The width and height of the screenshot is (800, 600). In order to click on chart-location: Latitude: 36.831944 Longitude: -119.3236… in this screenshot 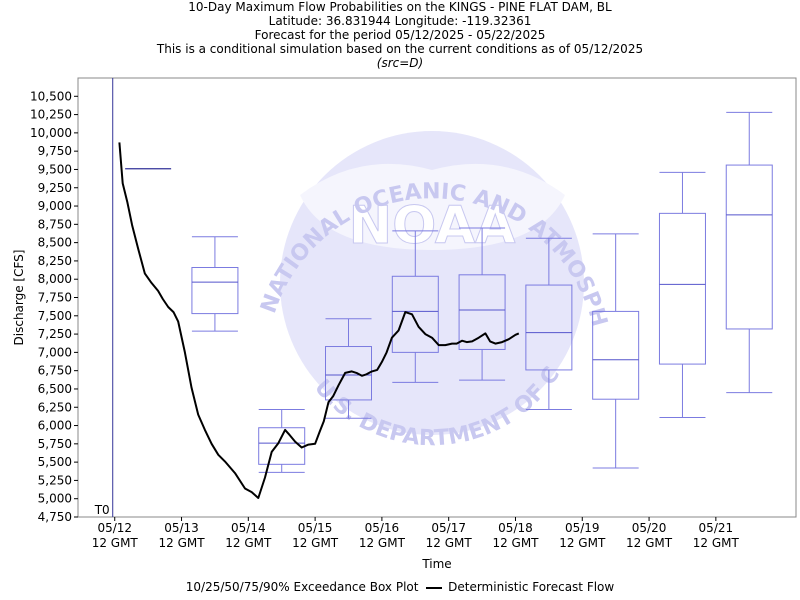, I will do `click(400, 21)`.